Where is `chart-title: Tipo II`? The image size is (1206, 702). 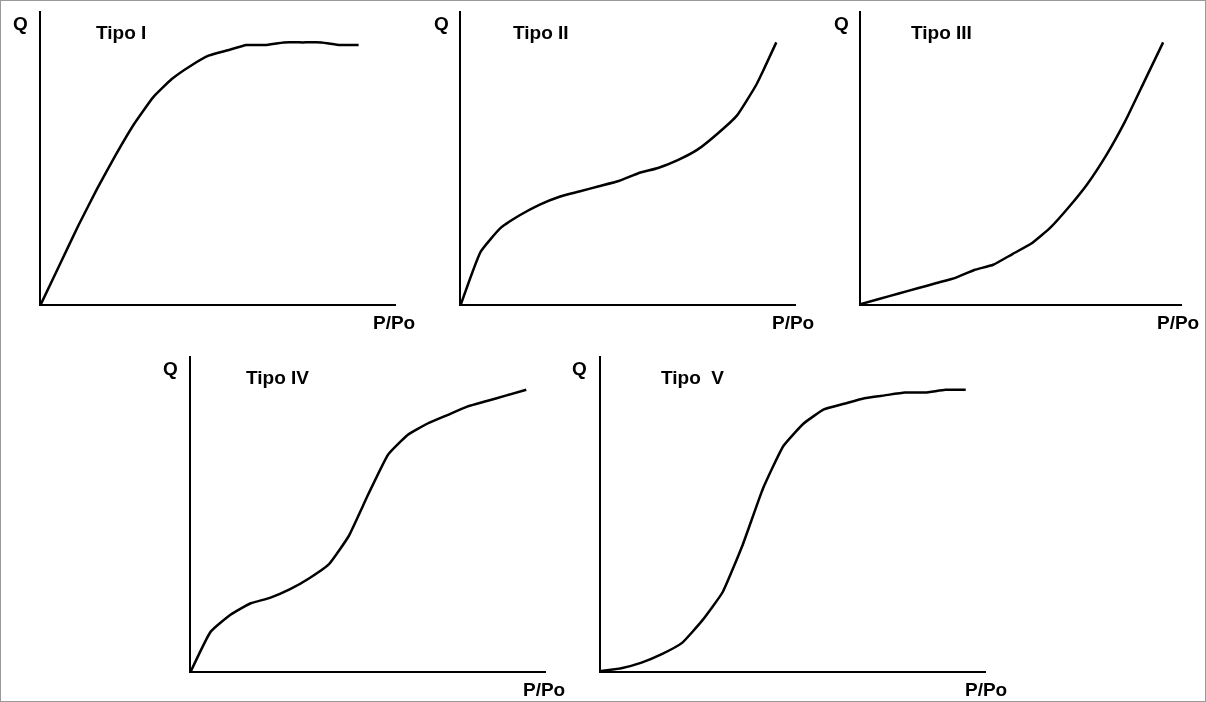
chart-title: Tipo II is located at coordinates (541, 32).